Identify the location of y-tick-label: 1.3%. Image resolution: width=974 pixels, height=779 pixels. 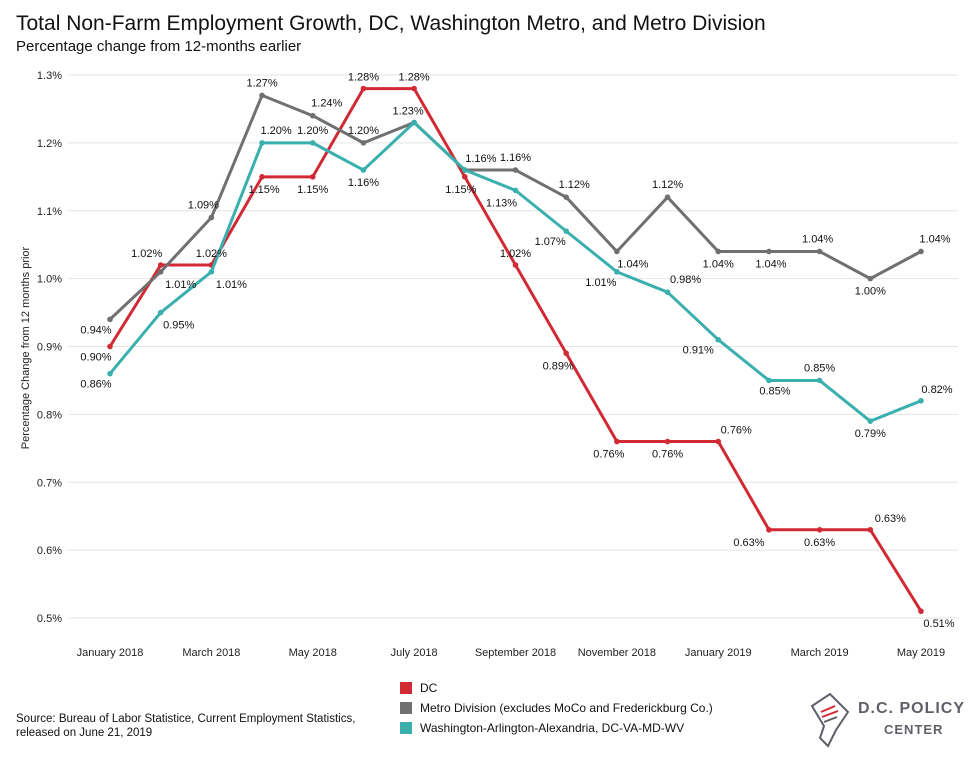
(49, 76).